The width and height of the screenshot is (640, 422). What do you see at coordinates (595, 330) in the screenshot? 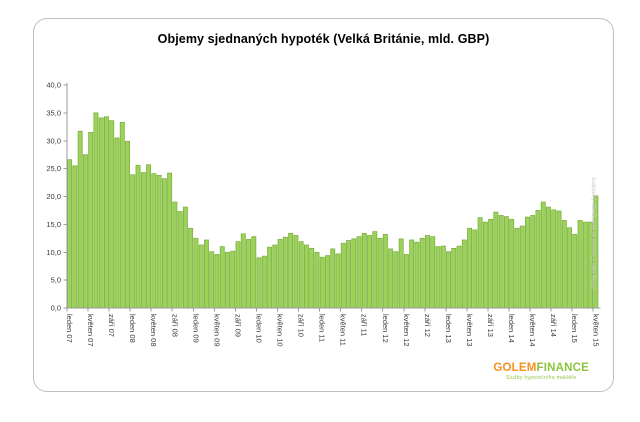
I see `x-tick-label: květen 15` at bounding box center [595, 330].